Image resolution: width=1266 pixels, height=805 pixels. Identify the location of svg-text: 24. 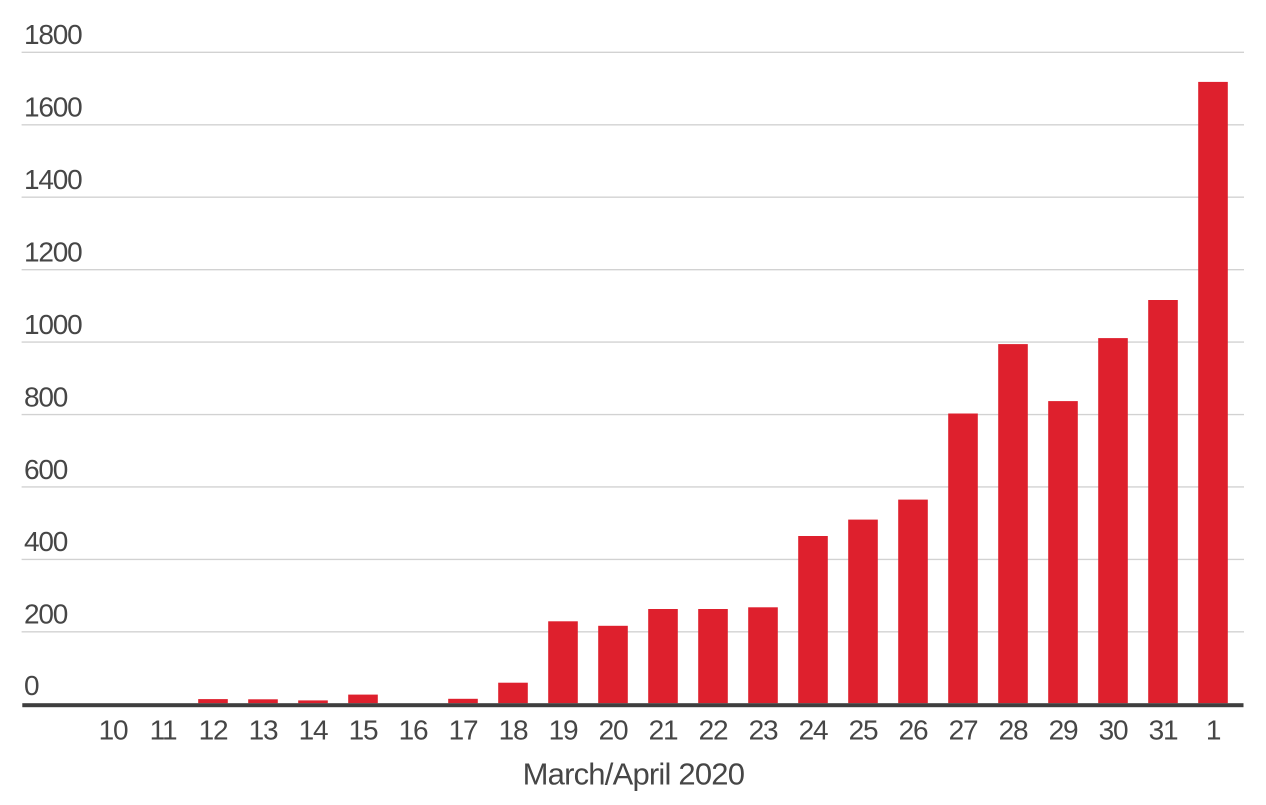
(813, 730).